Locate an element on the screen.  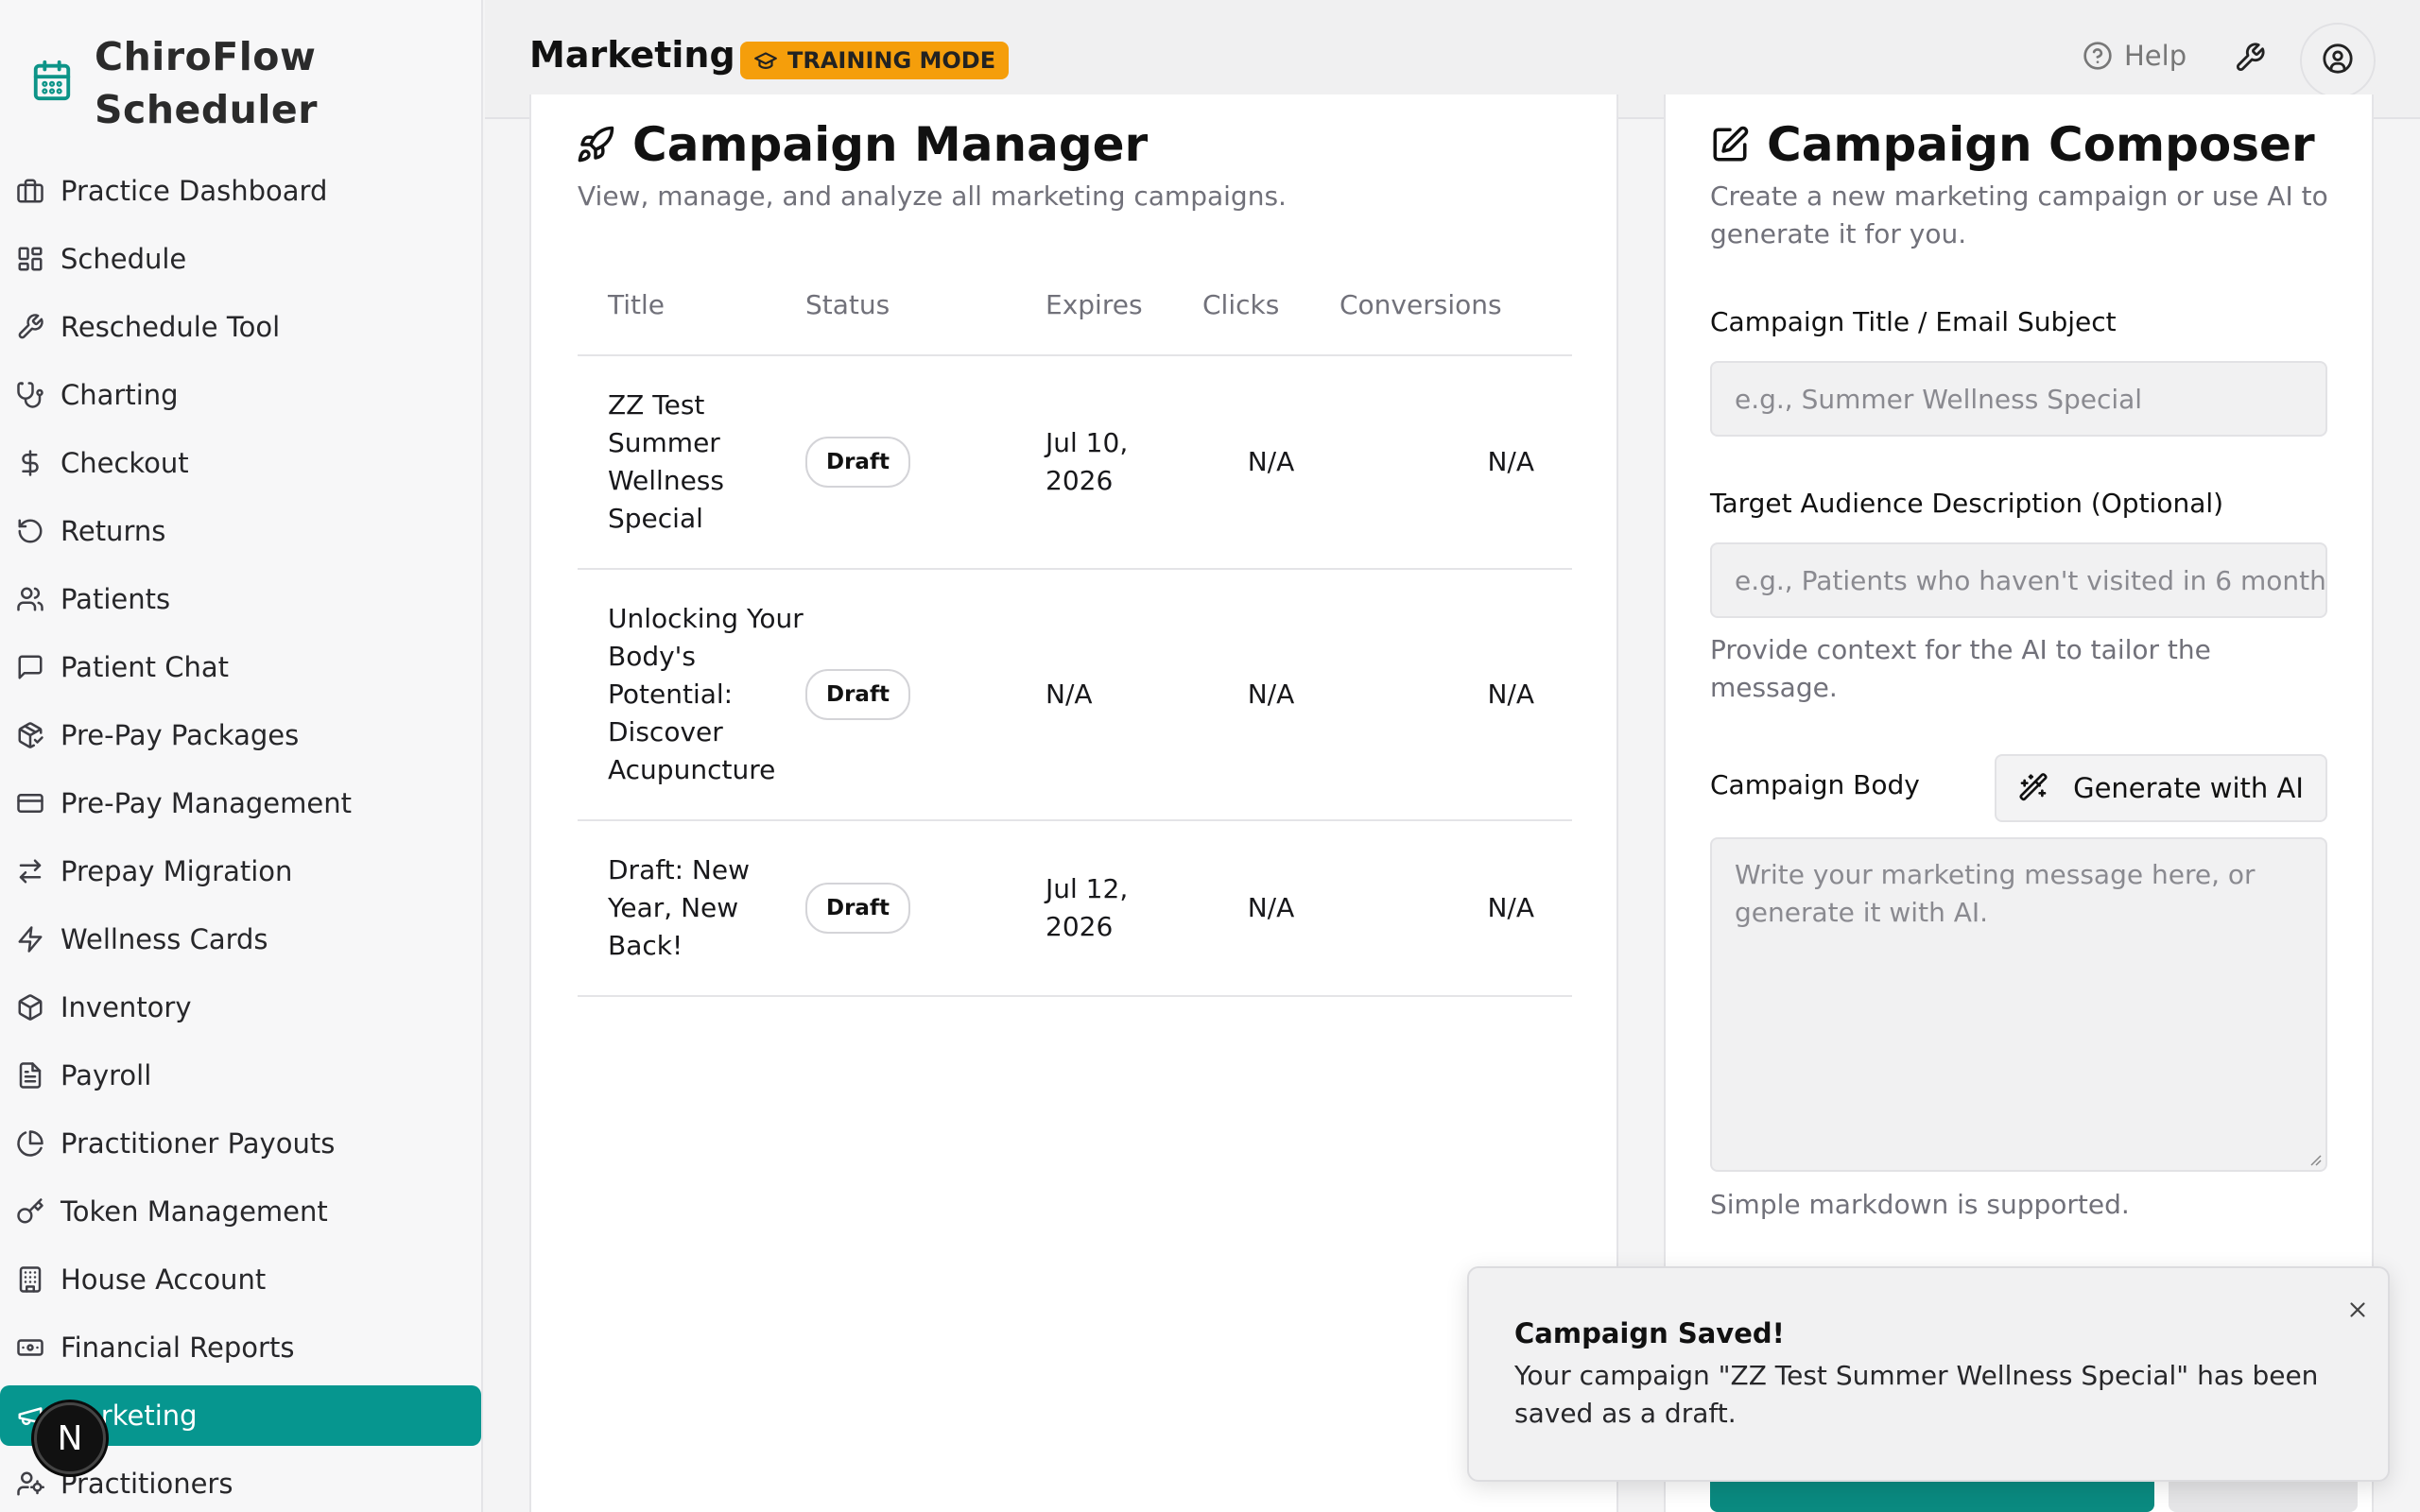
sidebar-item-label: Inventory is located at coordinates (126, 1007).